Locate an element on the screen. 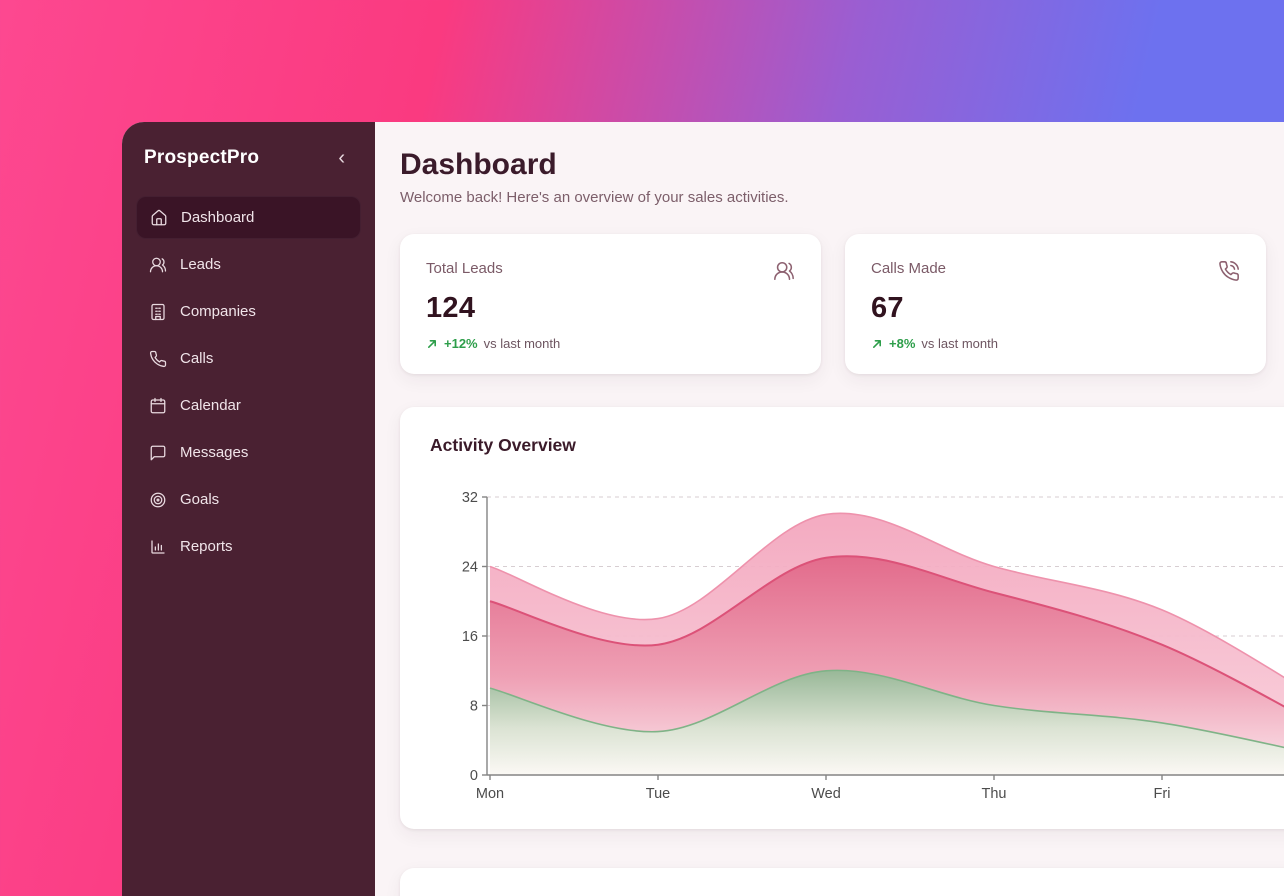  home-icon is located at coordinates (159, 218).